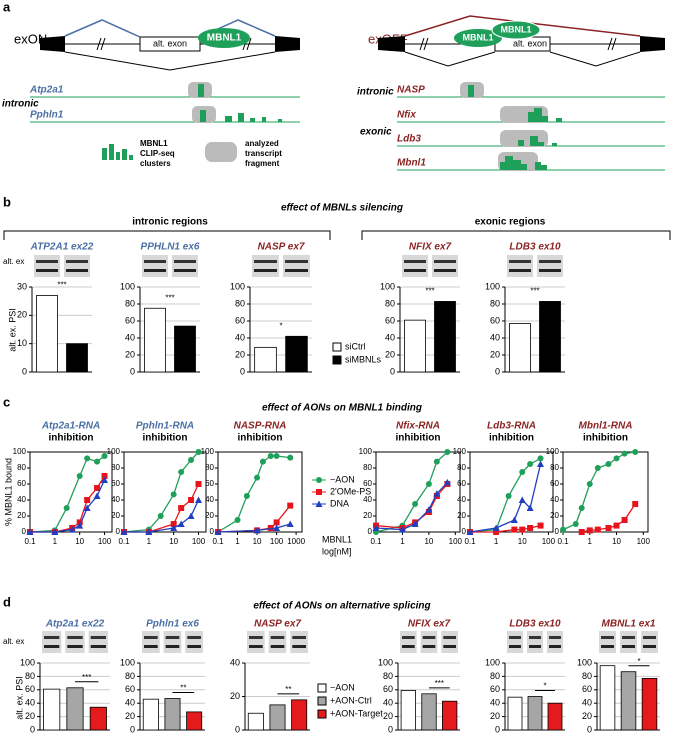 The image size is (685, 739). I want to click on legend-text: MBNL1, so click(154, 143).